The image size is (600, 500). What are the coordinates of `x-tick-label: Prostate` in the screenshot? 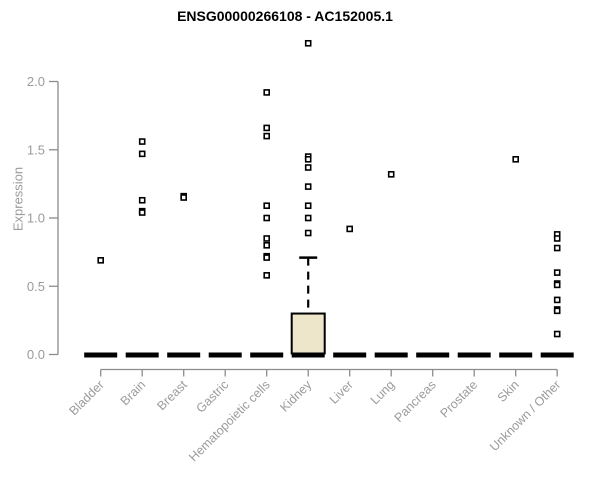 It's located at (458, 399).